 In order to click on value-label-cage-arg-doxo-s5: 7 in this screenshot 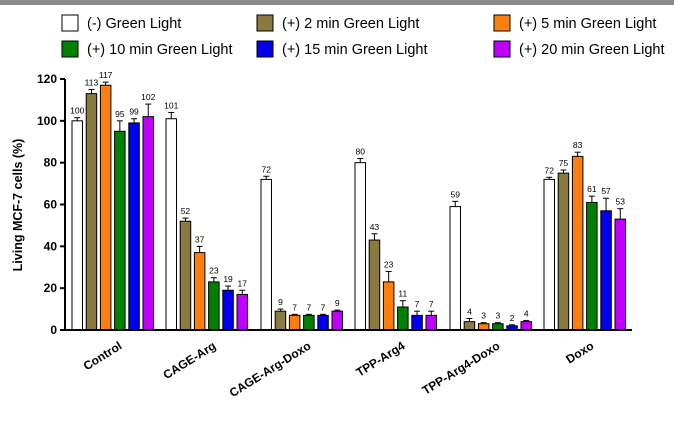, I will do `click(323, 307)`.